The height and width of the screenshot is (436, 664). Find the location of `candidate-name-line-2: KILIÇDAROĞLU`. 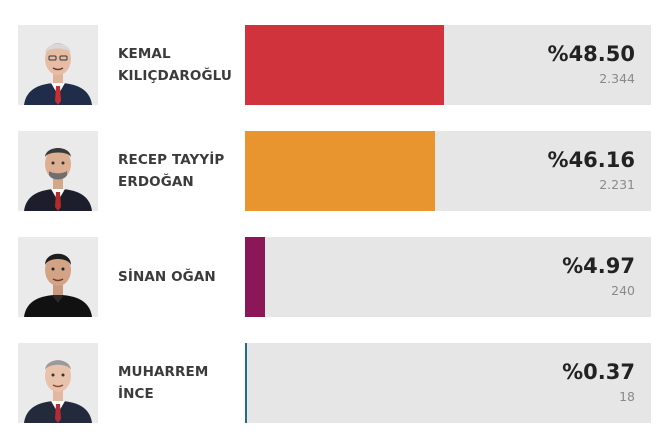

candidate-name-line-2: KILIÇDAROĞLU is located at coordinates (175, 76).